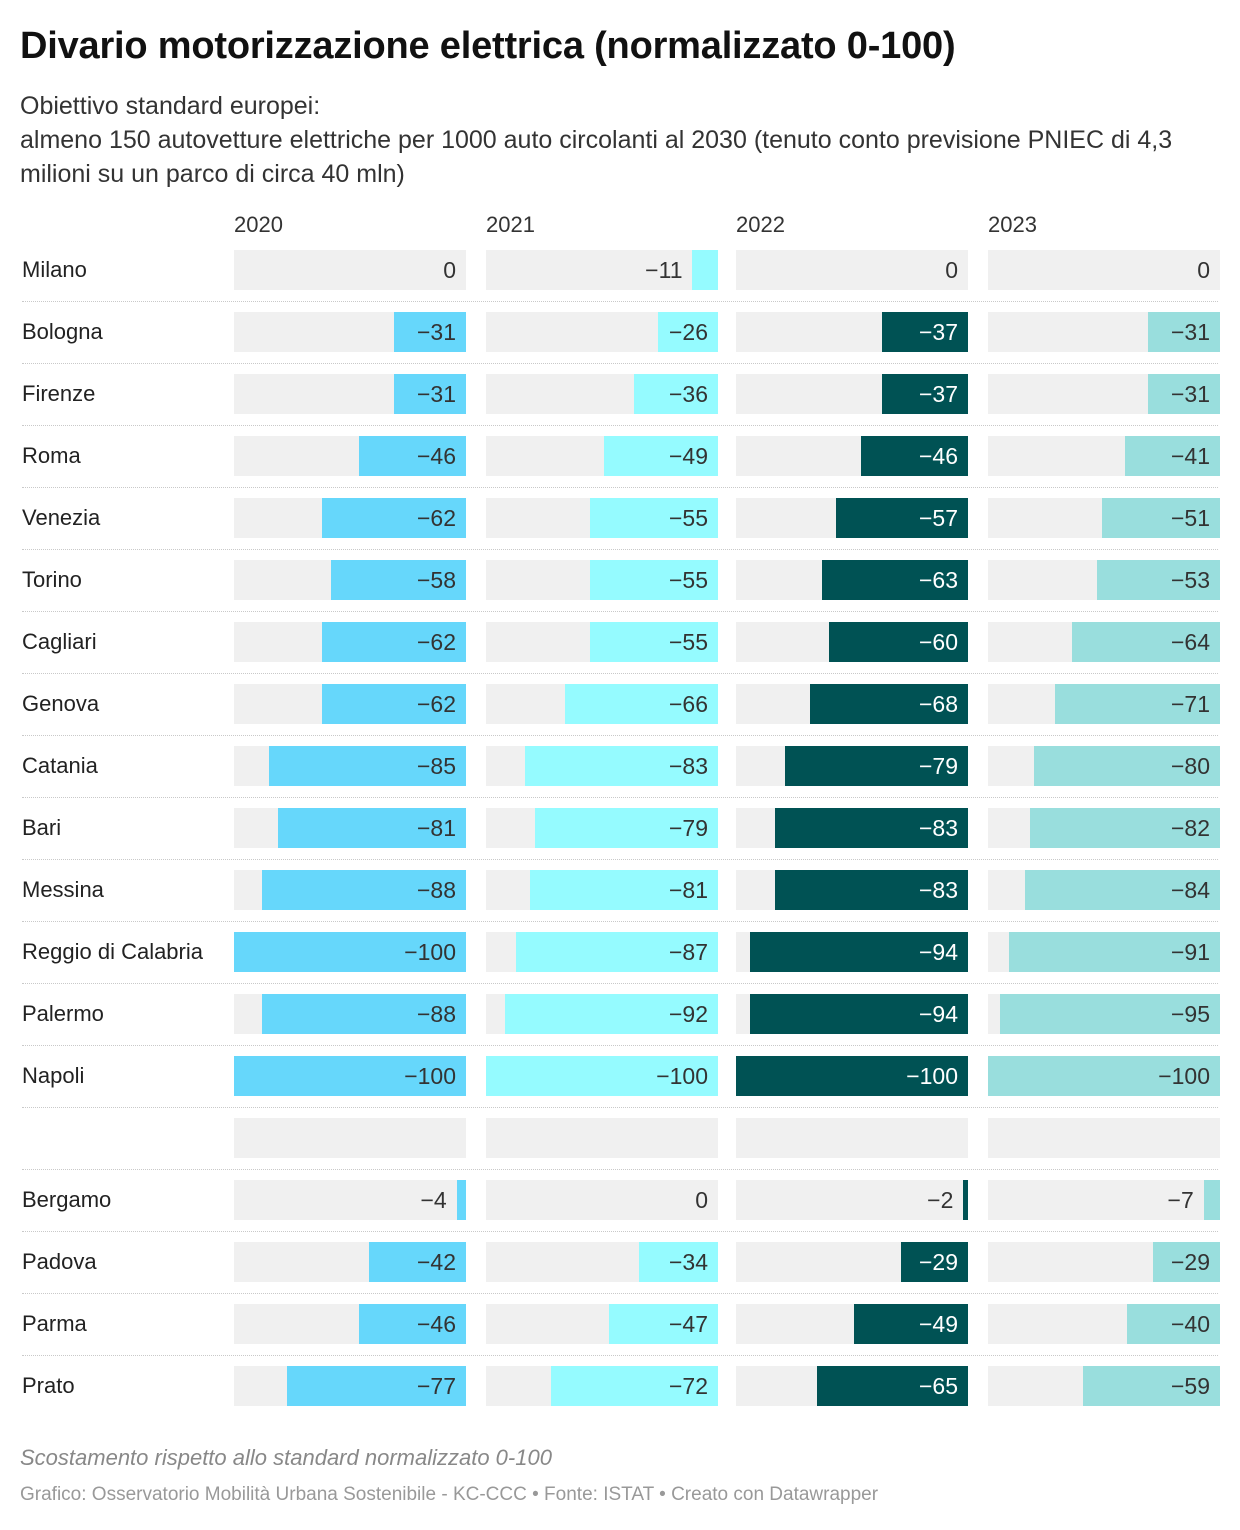  I want to click on data-label: −46, so click(436, 456).